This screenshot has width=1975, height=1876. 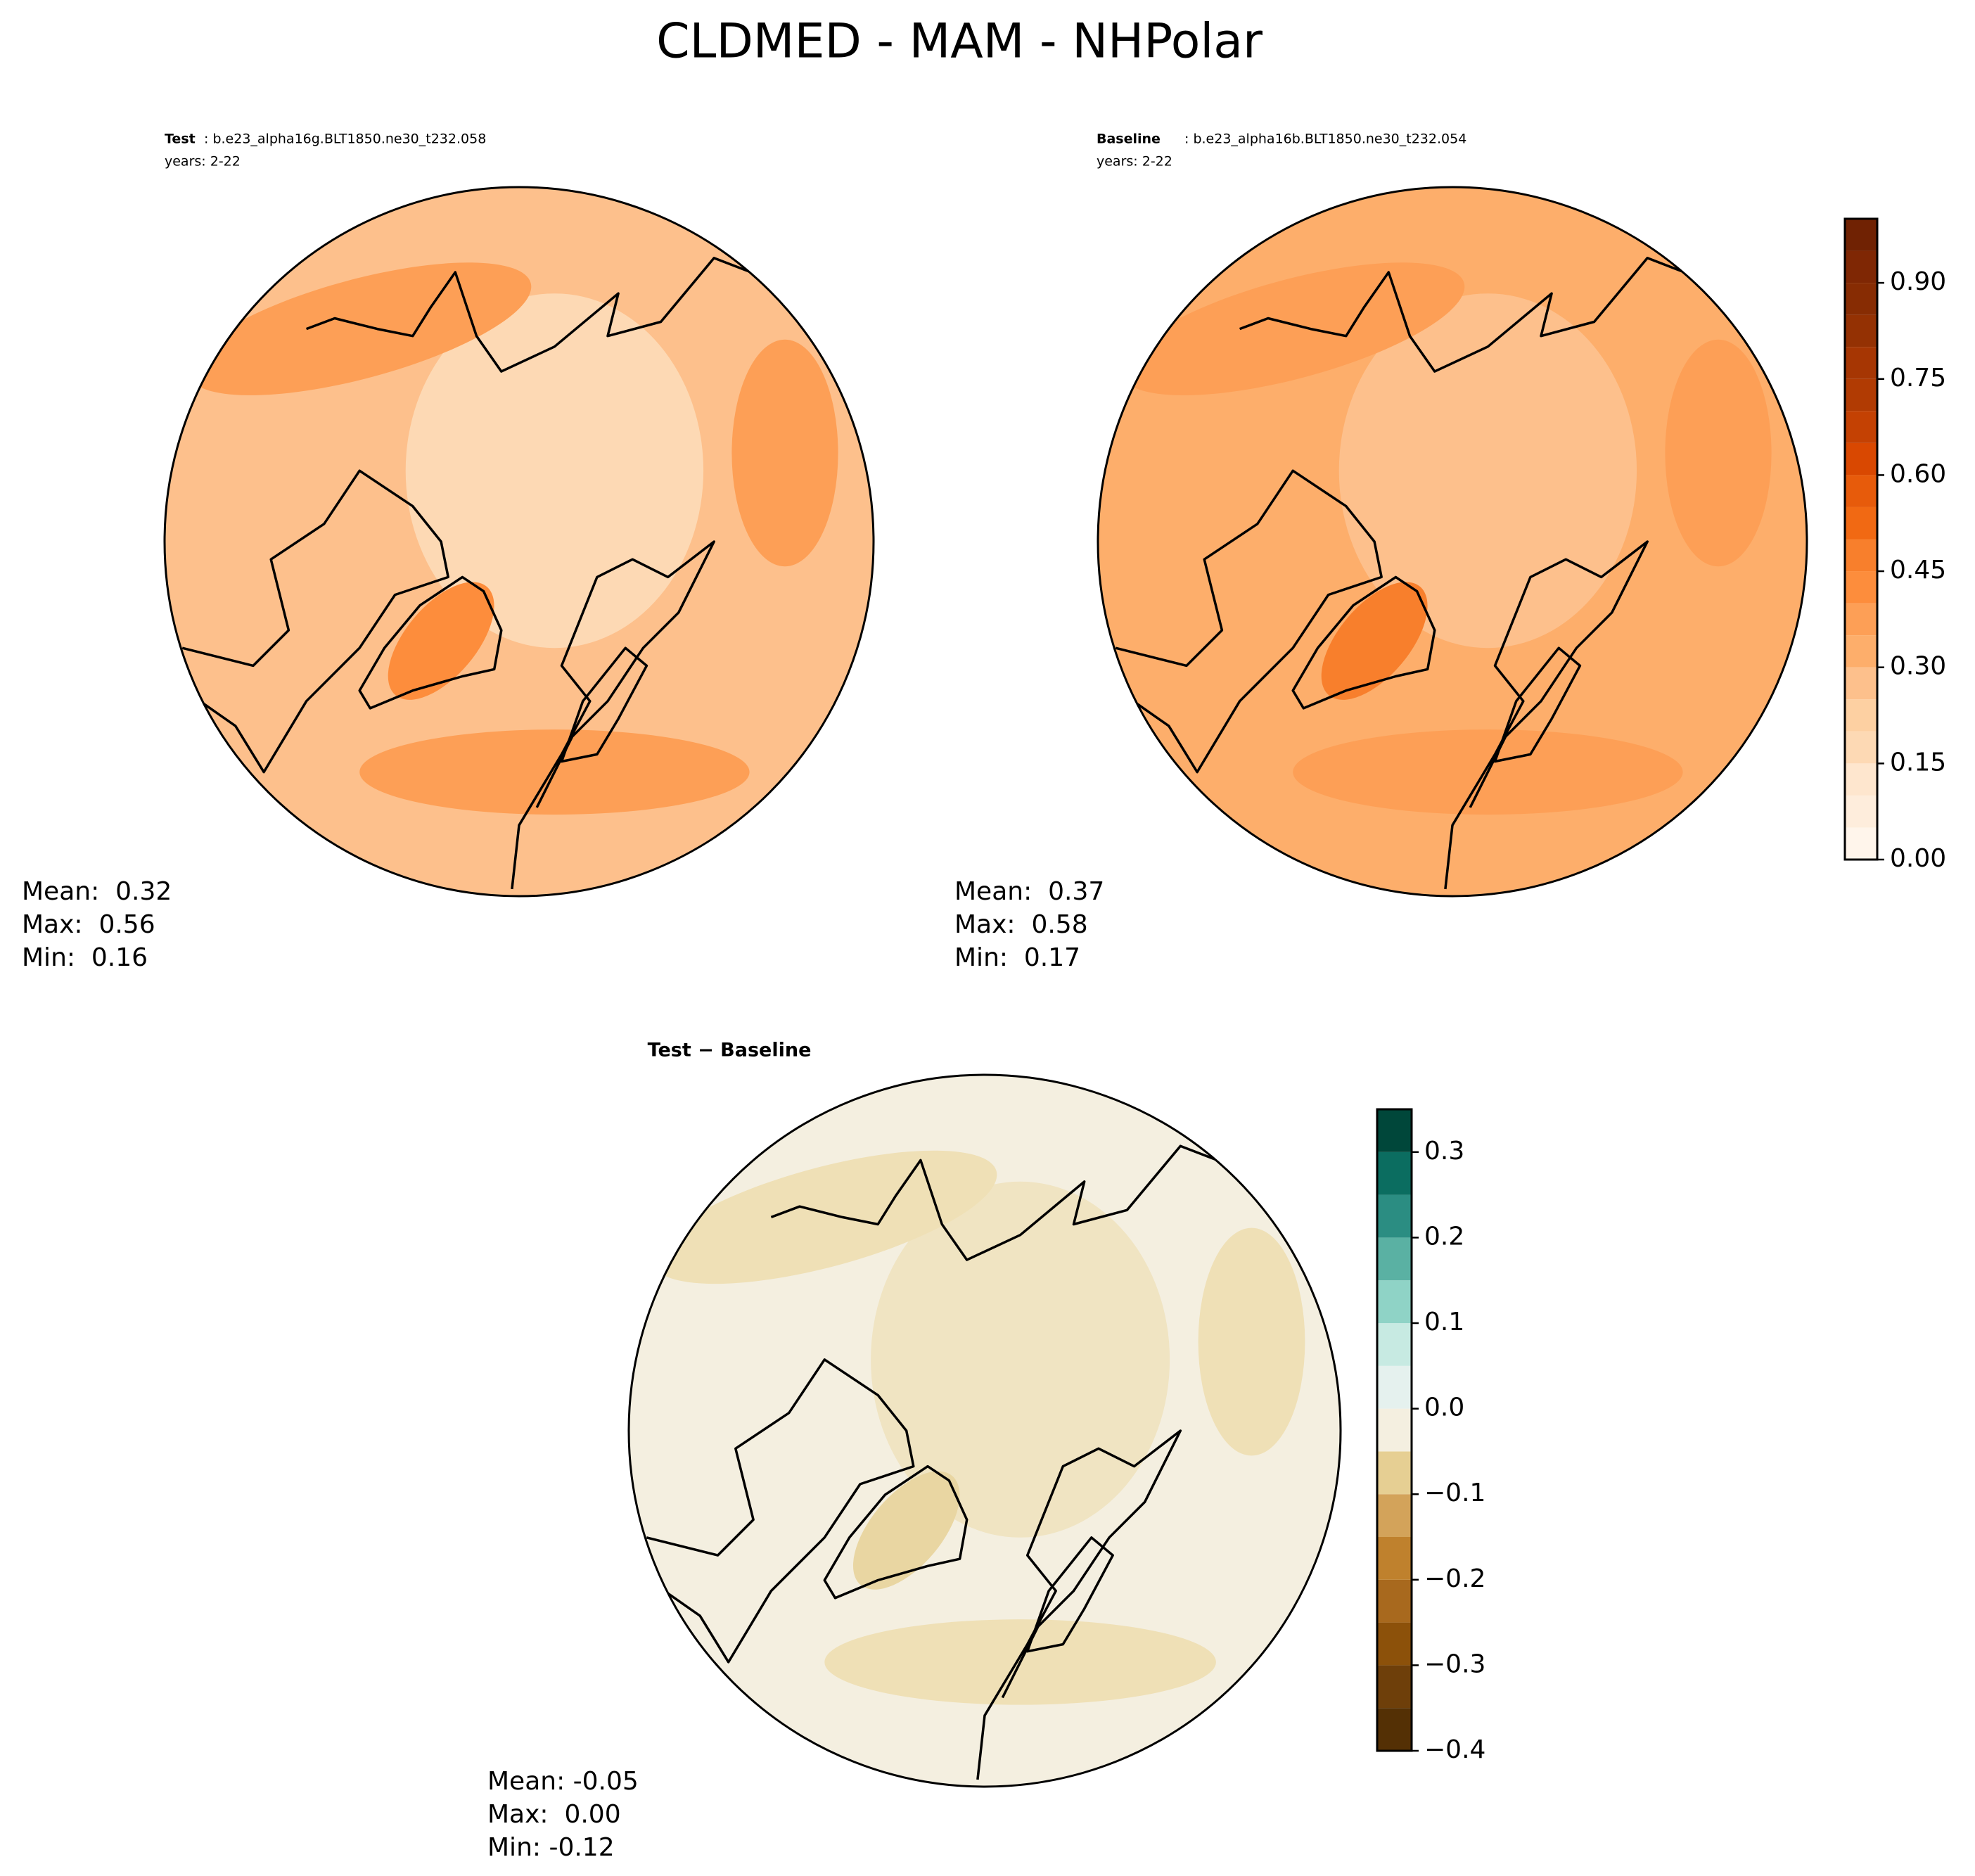 I want to click on stat: Max: 0.56, so click(x=88, y=924).